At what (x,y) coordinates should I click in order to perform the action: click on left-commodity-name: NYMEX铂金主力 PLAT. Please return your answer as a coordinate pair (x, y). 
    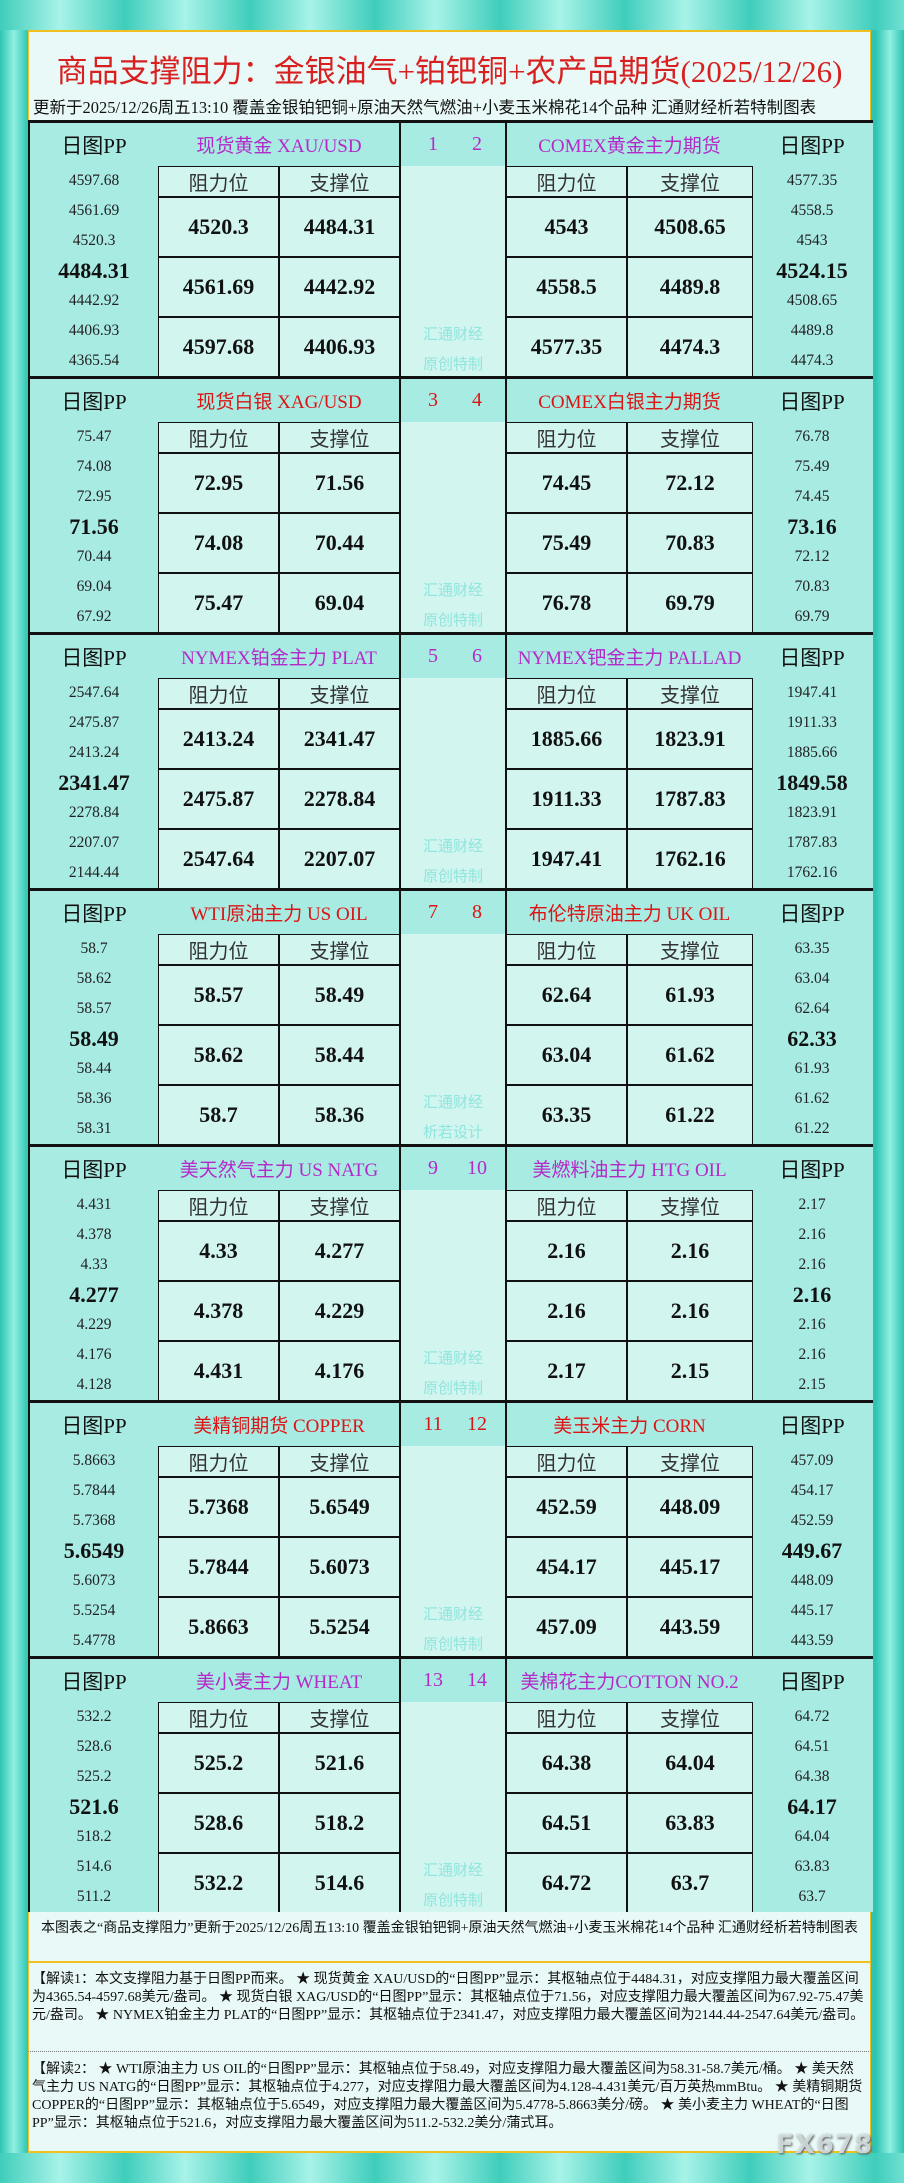
    Looking at the image, I should click on (279, 658).